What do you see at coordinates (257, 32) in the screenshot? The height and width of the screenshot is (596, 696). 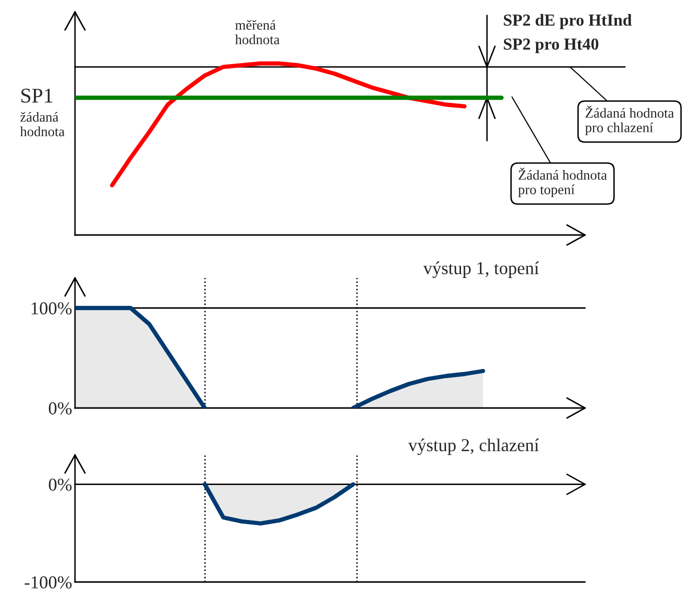 I see `text: měřená hodnota` at bounding box center [257, 32].